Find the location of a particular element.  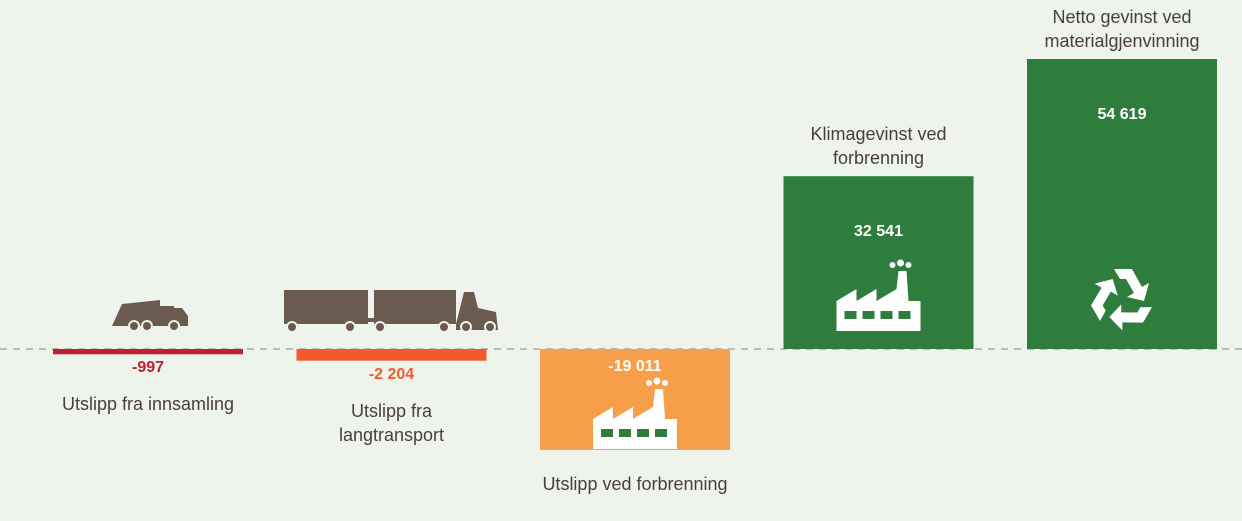

category-label: Utslipp fra langtransport is located at coordinates (391, 422).